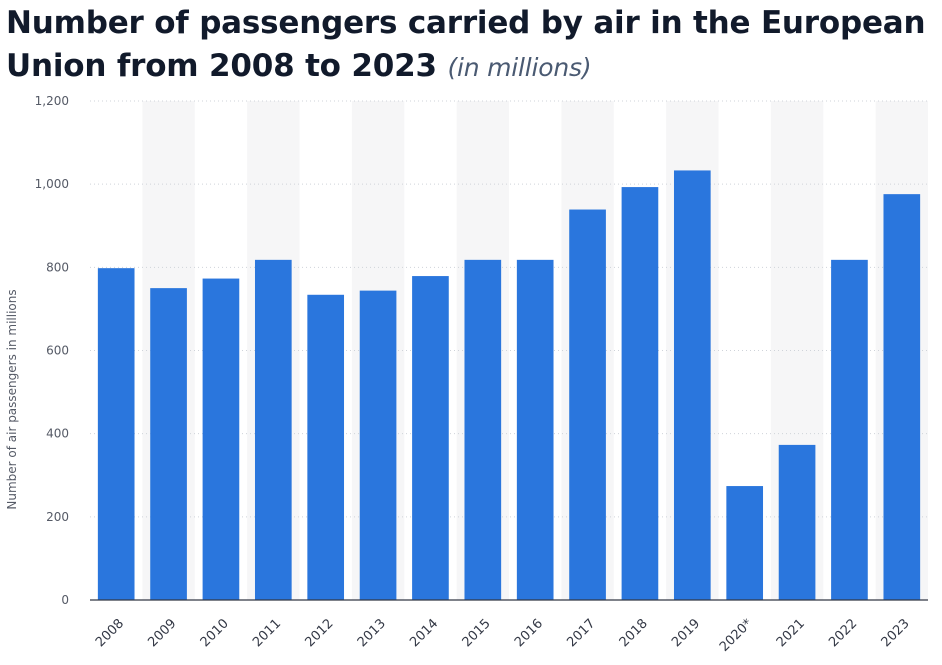  I want to click on y-tick-label: 1,000, so click(52, 184).